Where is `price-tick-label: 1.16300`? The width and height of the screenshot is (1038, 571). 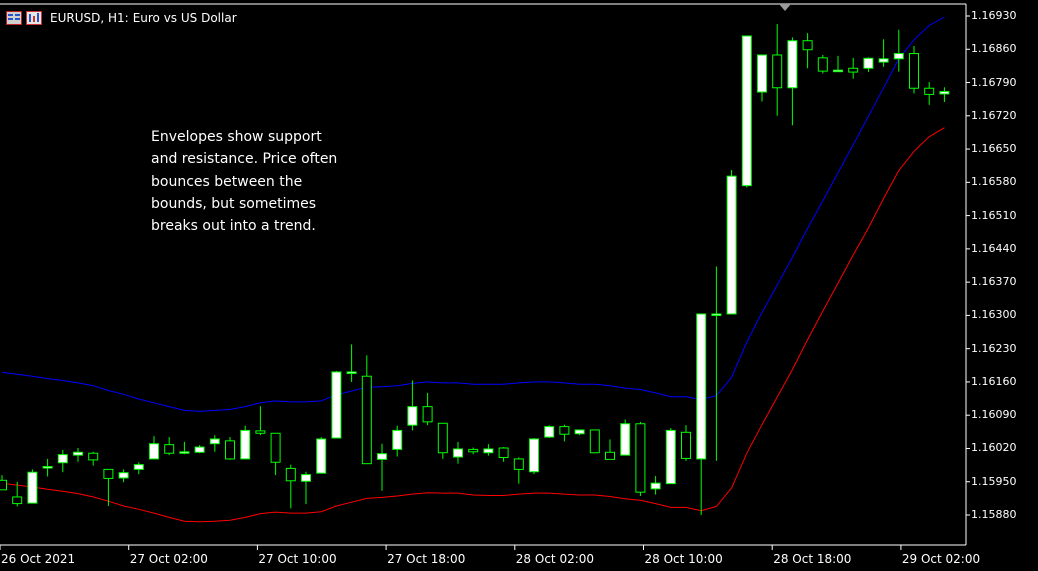 price-tick-label: 1.16300 is located at coordinates (994, 315).